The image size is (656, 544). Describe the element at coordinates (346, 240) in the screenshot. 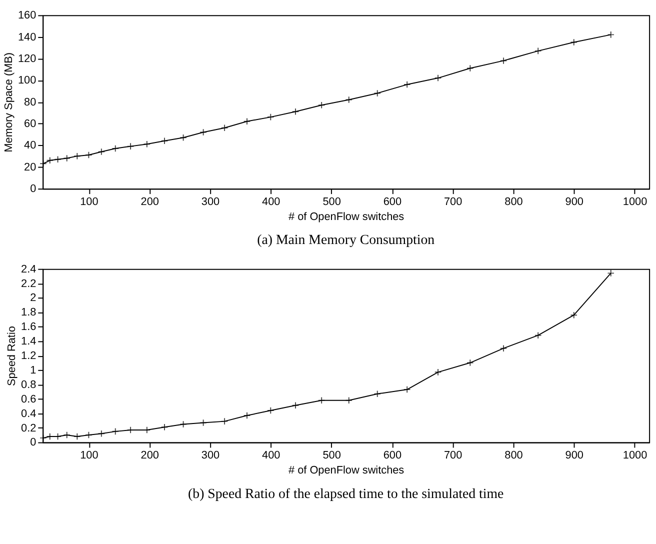

I see `text: (a) Main Memory Consumption` at that location.